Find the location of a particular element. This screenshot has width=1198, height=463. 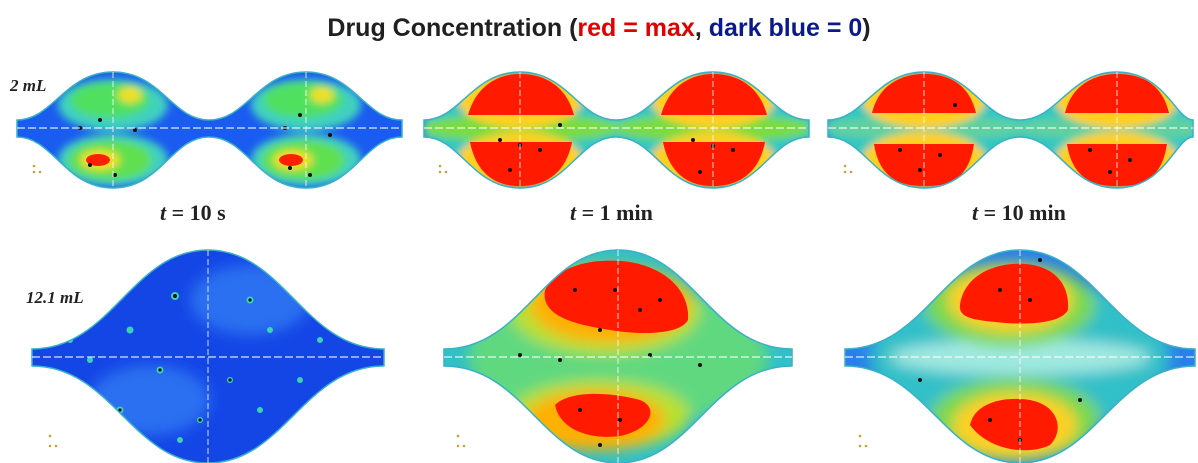

time-label-10s: t = 10 s is located at coordinates (193, 212).